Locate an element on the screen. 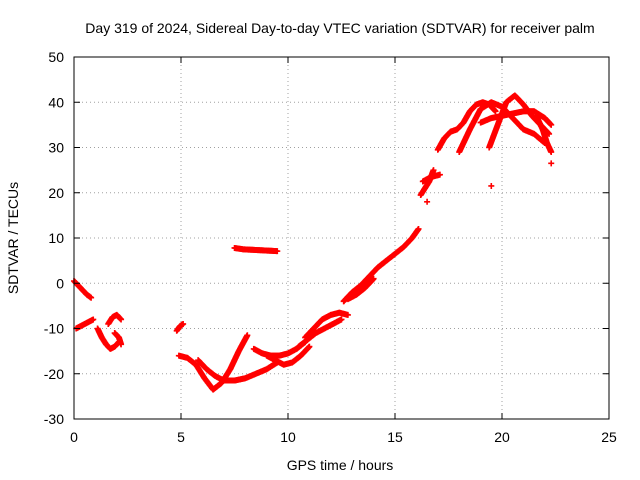 This screenshot has width=640, height=480. y-tick-label: 30 is located at coordinates (56, 148).